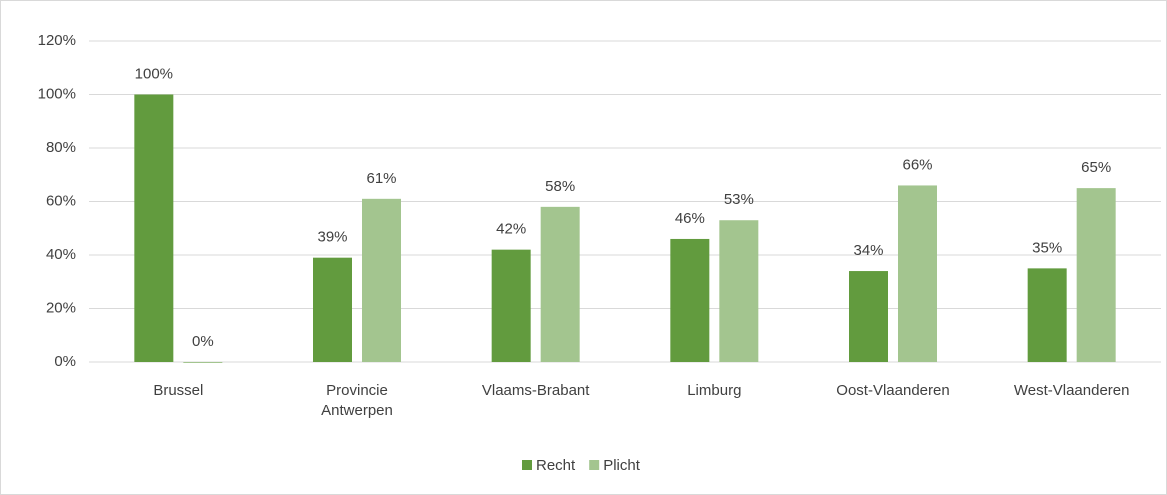 This screenshot has width=1167, height=495. What do you see at coordinates (560, 186) in the screenshot?
I see `data-label: 58%` at bounding box center [560, 186].